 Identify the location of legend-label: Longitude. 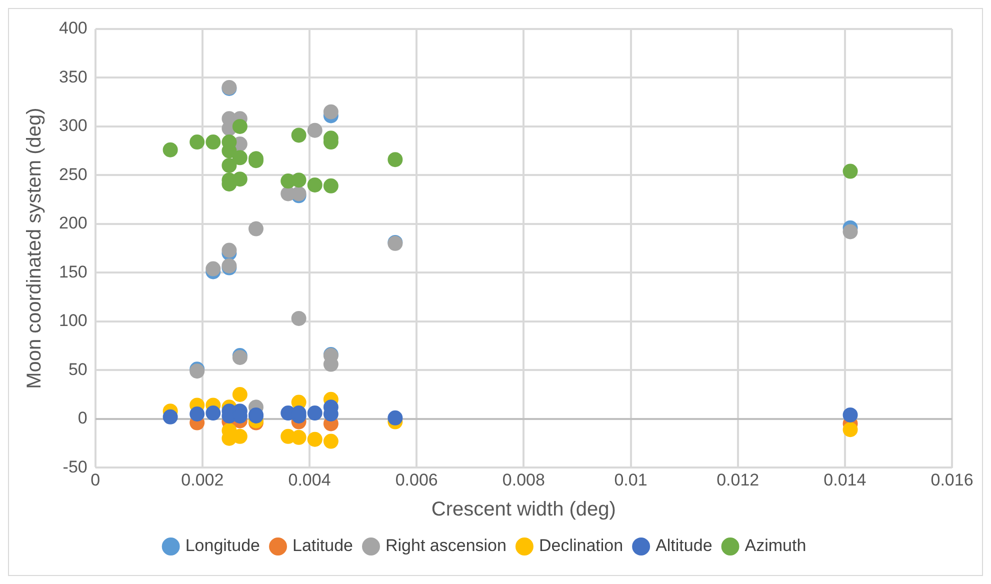
(222, 546).